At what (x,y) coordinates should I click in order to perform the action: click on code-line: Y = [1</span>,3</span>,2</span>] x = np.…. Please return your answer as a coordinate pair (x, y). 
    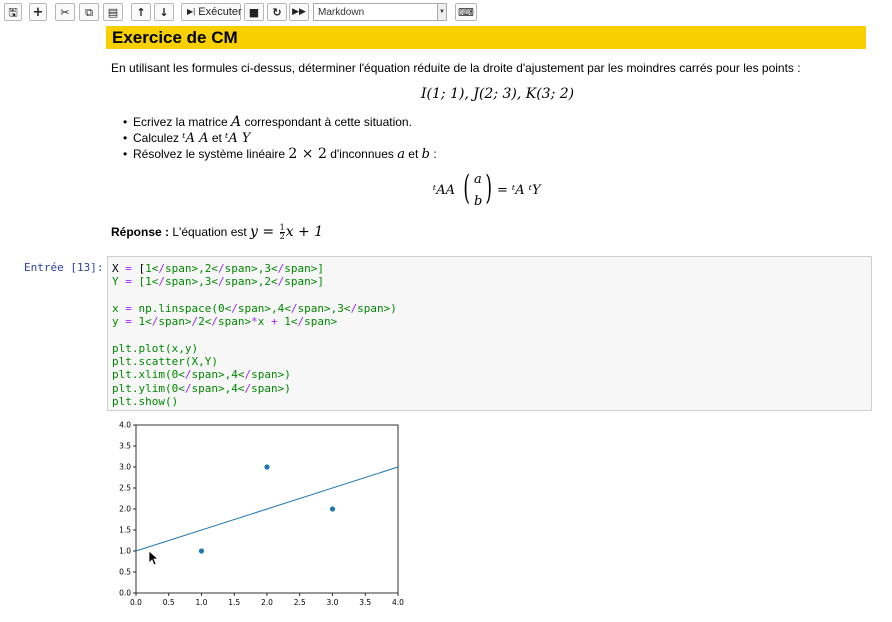
    Looking at the image, I should click on (254, 341).